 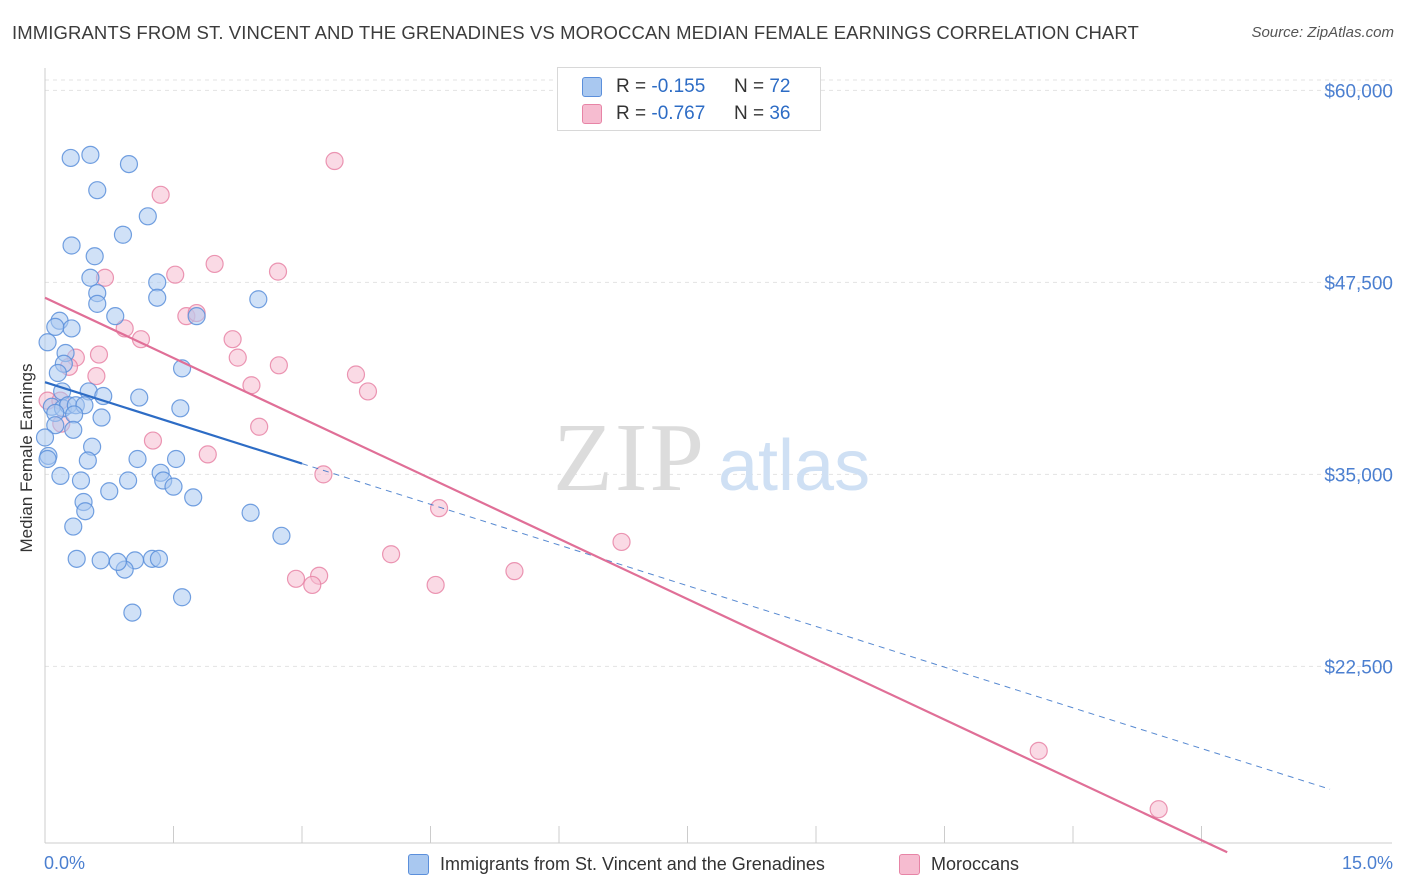 I want to click on y-axis-label: Median Female Earnings, so click(x=26, y=458).